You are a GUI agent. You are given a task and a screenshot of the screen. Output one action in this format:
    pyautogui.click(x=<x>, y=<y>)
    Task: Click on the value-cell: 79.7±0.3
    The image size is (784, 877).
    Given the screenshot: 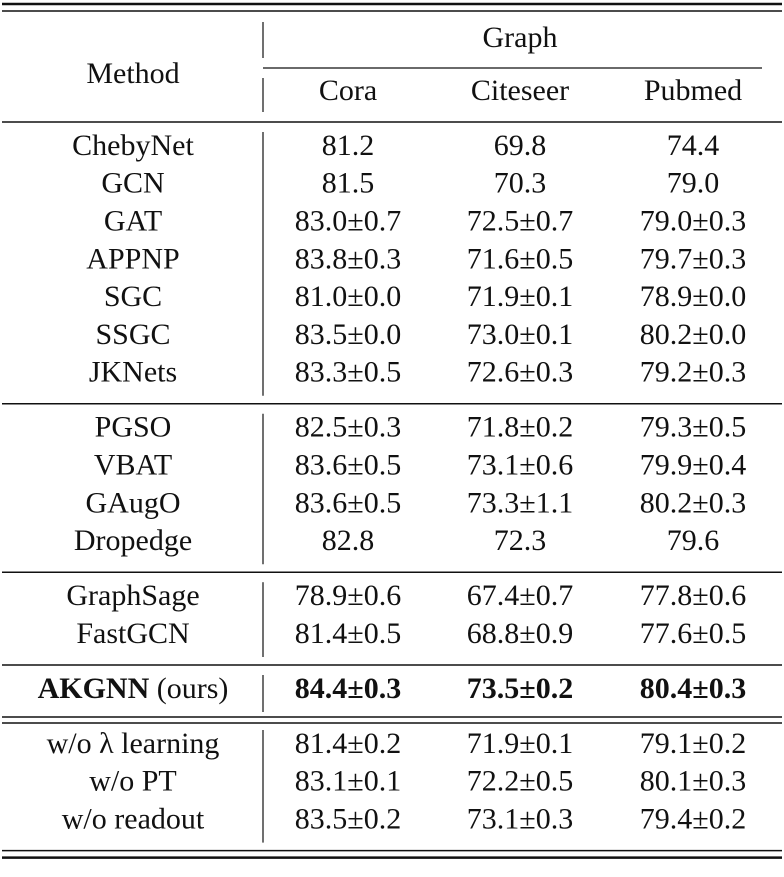 What is the action you would take?
    pyautogui.click(x=693, y=258)
    